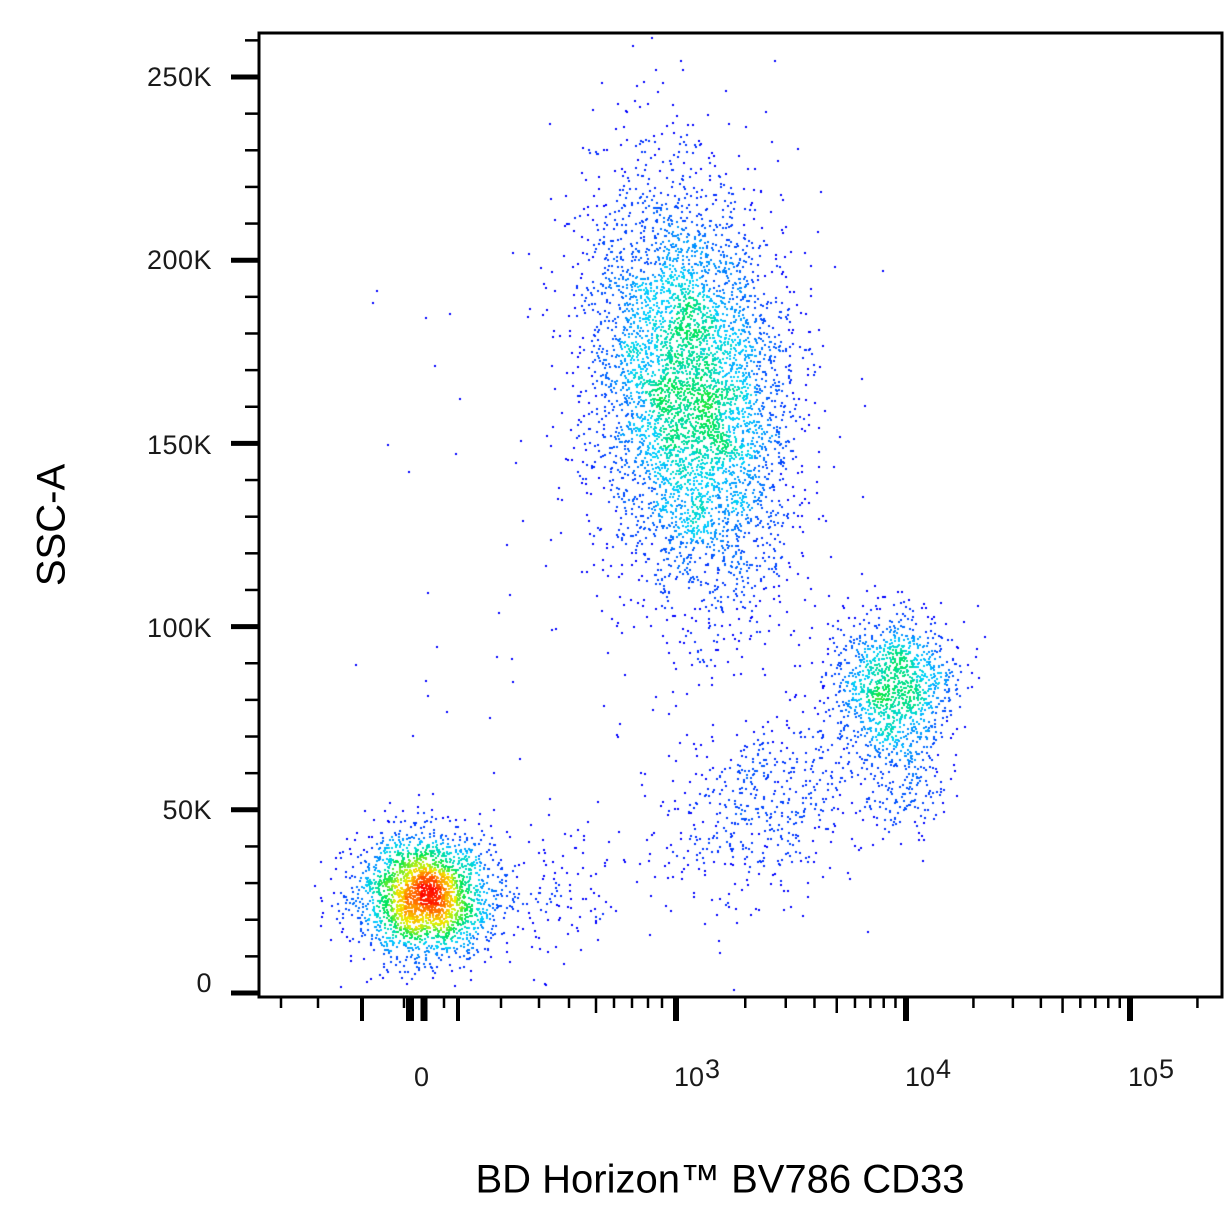 The height and width of the screenshot is (1230, 1230). Describe the element at coordinates (51, 525) in the screenshot. I see `y-axis-title: SSC-A` at that location.